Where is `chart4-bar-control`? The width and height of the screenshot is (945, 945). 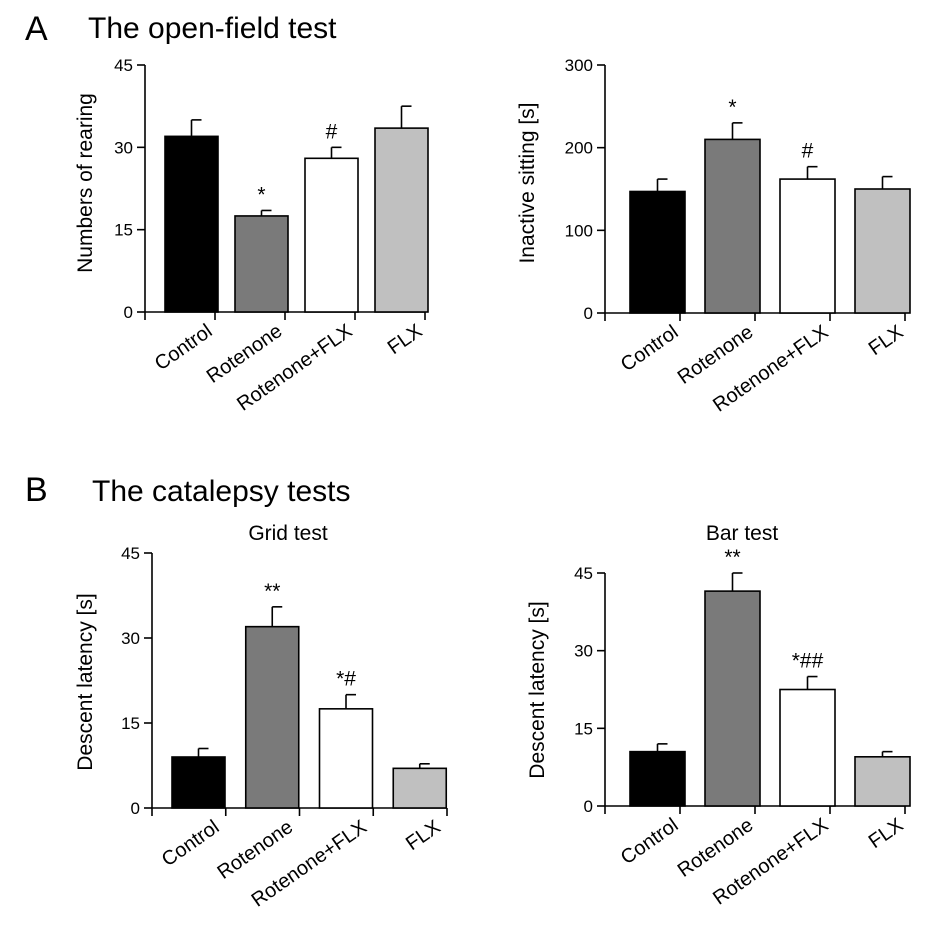 chart4-bar-control is located at coordinates (657, 778).